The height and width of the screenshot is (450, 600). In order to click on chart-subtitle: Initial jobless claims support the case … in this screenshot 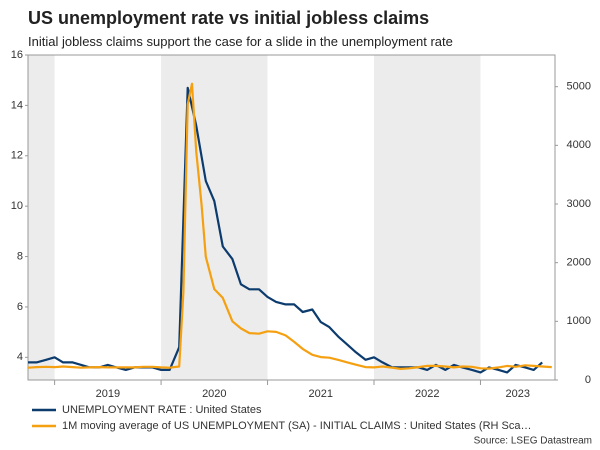, I will do `click(240, 41)`.